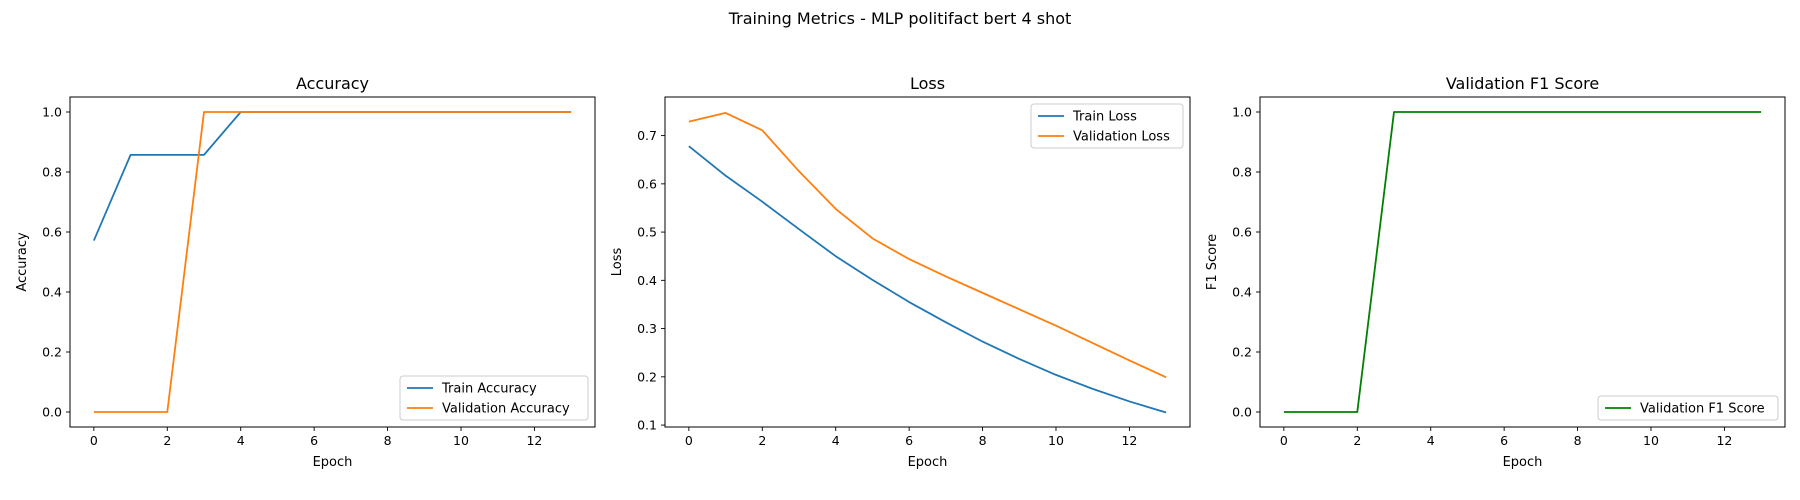 Image resolution: width=1800 pixels, height=500 pixels. Describe the element at coordinates (1212, 262) in the screenshot. I see `y-axis-label: F1 Score` at that location.